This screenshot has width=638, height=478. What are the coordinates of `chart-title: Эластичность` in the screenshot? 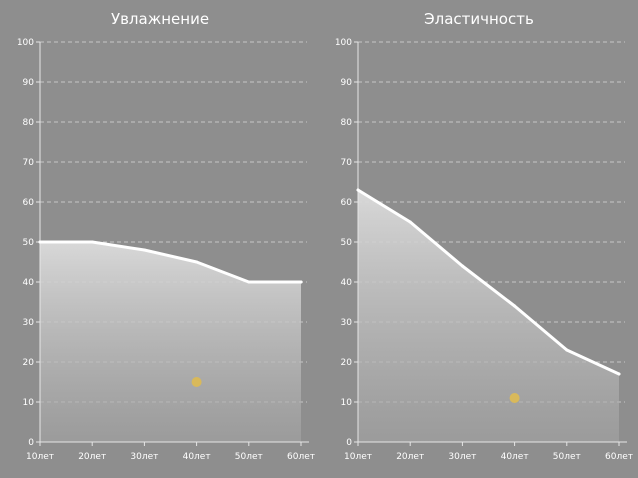 It's located at (479, 19).